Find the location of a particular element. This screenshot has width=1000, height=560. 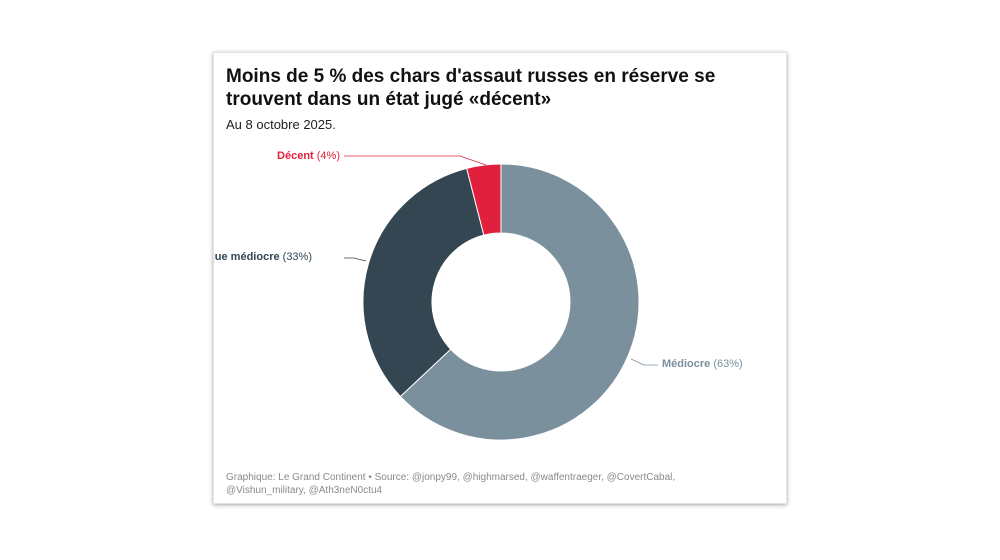

donut-slices is located at coordinates (501, 302).